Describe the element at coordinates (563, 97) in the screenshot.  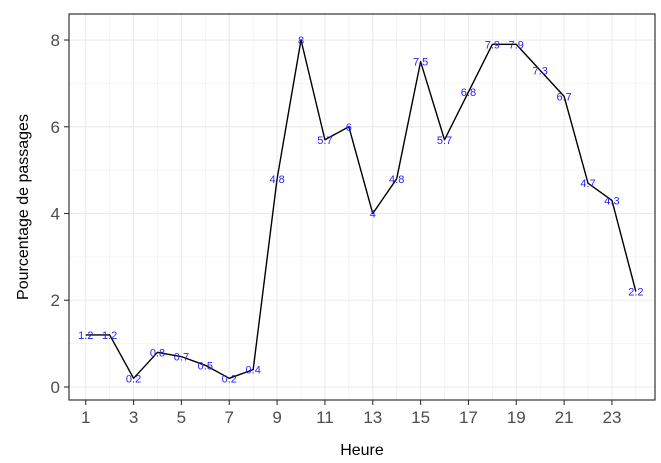
I see `data-label: 6.7` at that location.